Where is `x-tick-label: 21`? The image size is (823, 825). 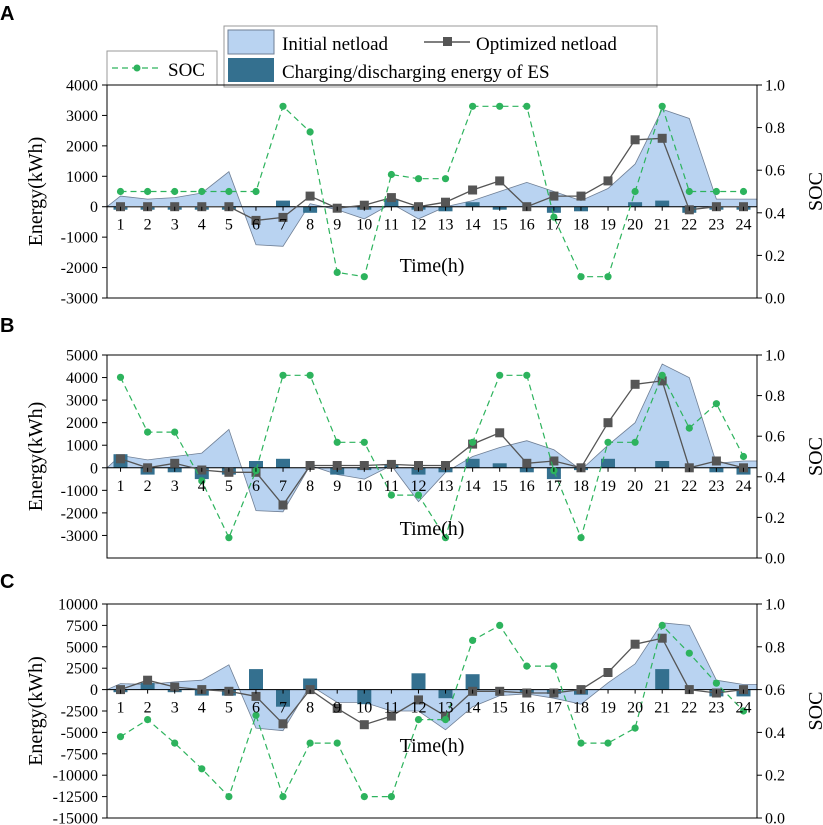
x-tick-label: 21 is located at coordinates (662, 225).